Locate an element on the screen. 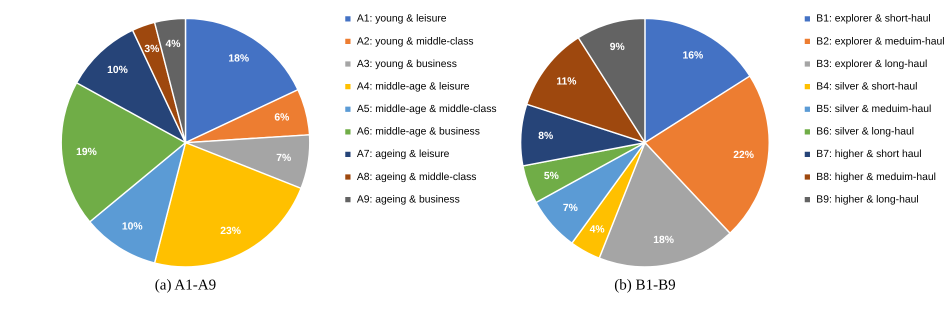 Image resolution: width=950 pixels, height=330 pixels. data-label: 9% is located at coordinates (617, 47).